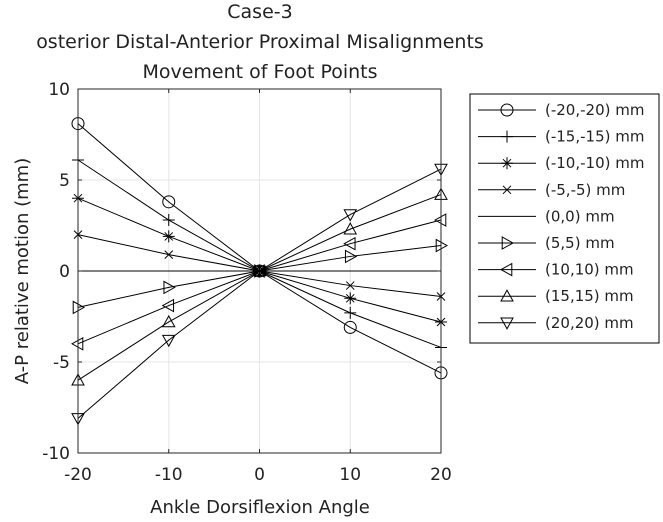 This screenshot has height=522, width=663. I want to click on legend-item-0: (-20,-20) mm, so click(561, 110).